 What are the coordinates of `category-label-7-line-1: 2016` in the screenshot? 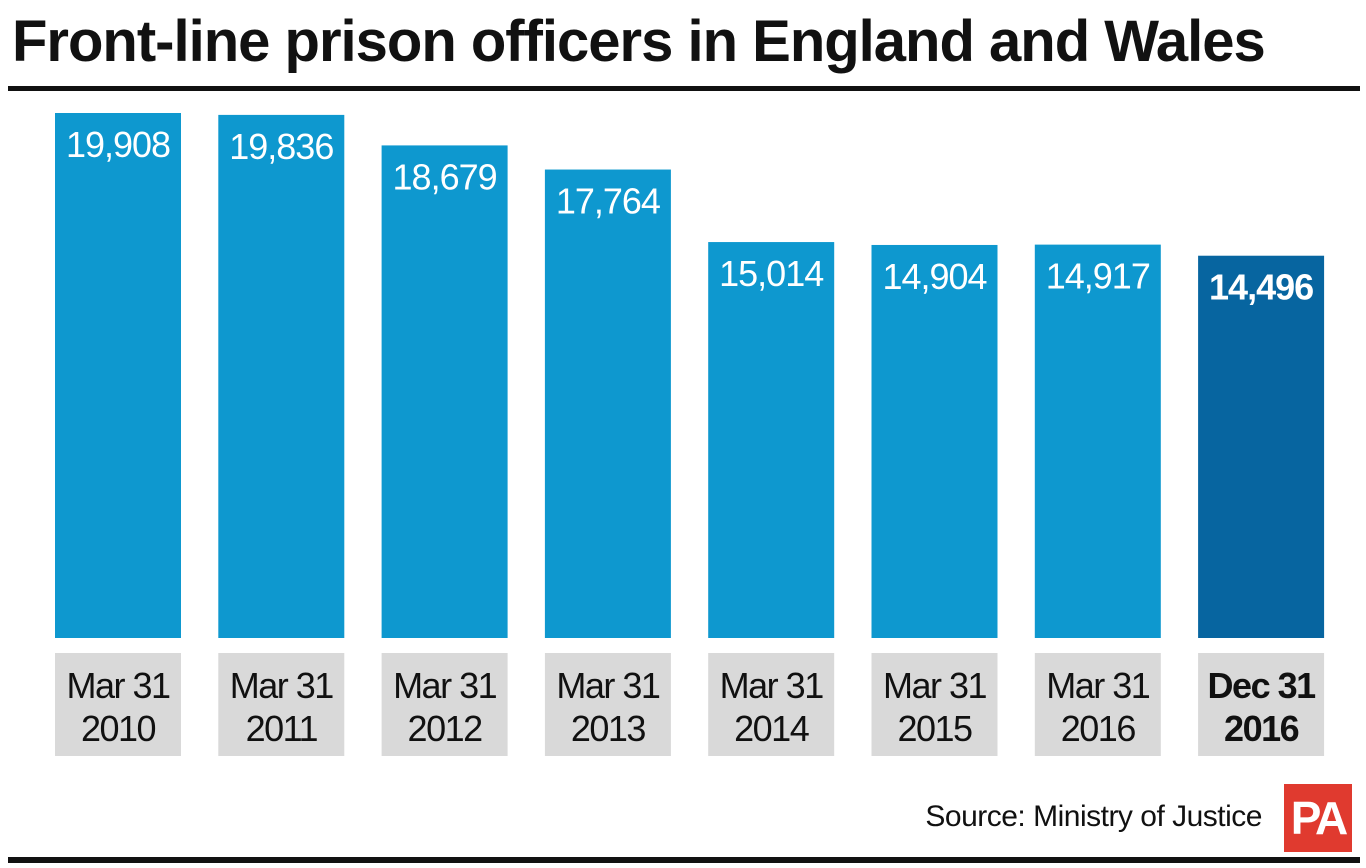 It's located at (1261, 728).